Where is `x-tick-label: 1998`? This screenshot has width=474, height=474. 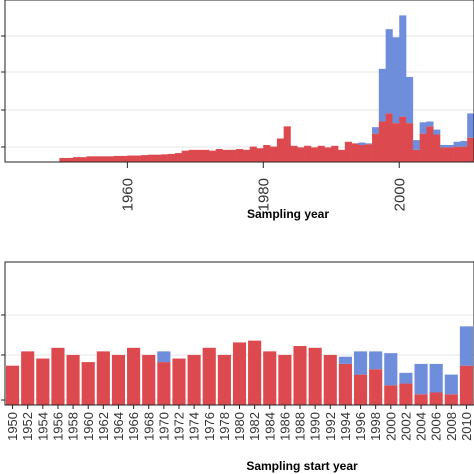 x-tick-label: 1998 is located at coordinates (375, 426).